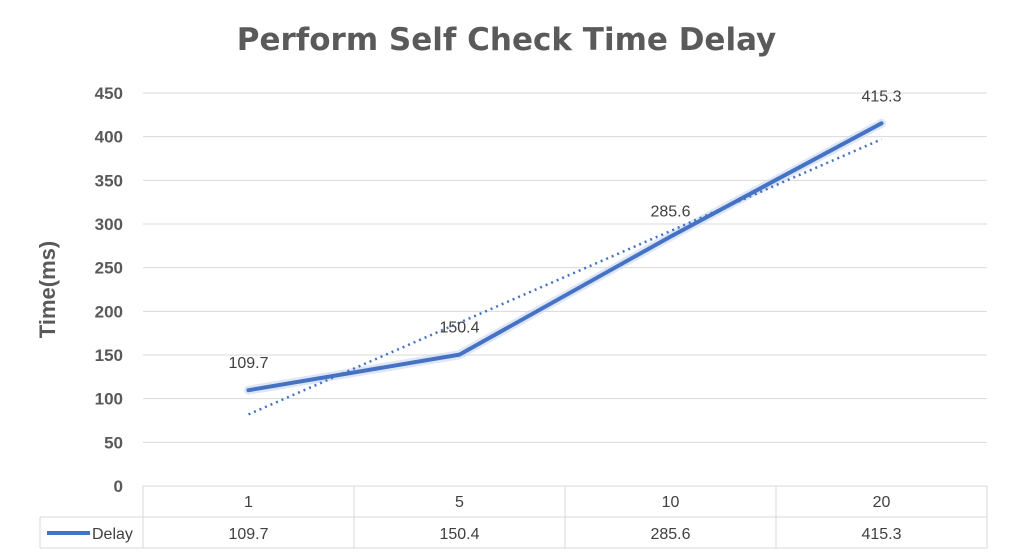 The image size is (1013, 560). What do you see at coordinates (109, 399) in the screenshot?
I see `y-tick-label: 100` at bounding box center [109, 399].